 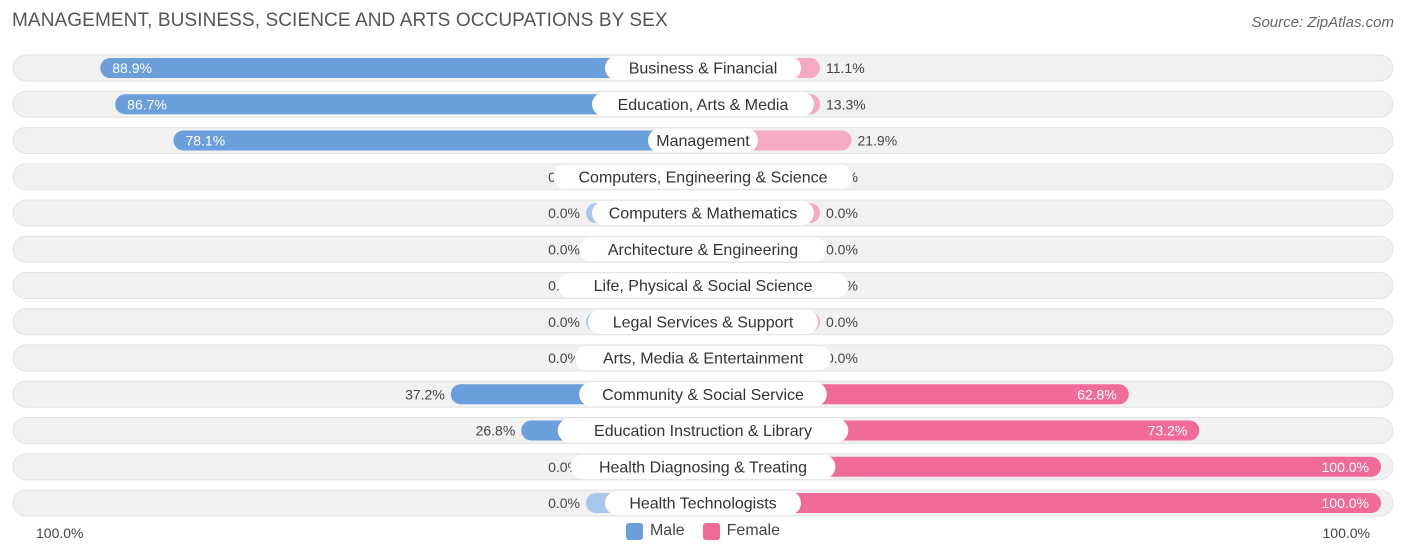 What do you see at coordinates (1322, 22) in the screenshot?
I see `source-label: Source: ZipAtlas.com` at bounding box center [1322, 22].